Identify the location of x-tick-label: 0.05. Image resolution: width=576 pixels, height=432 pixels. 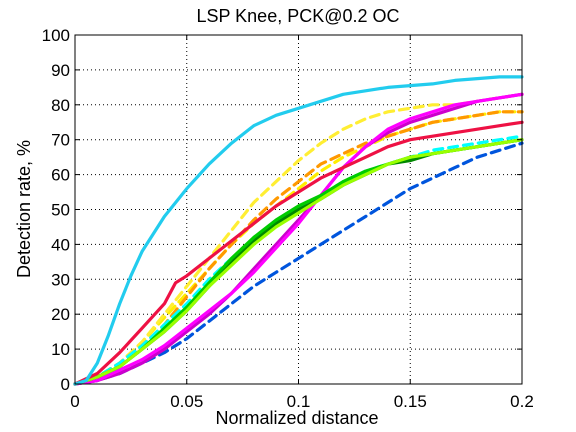
(186, 401).